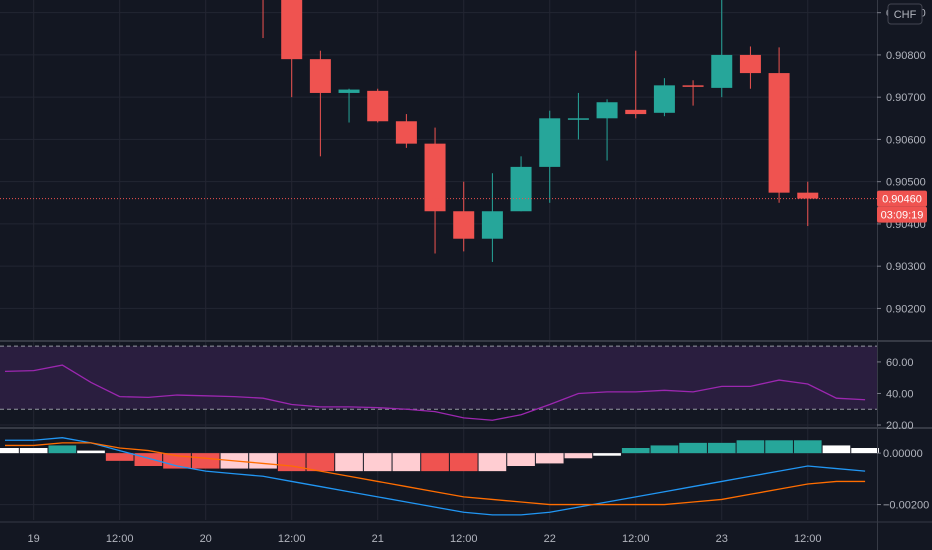 The image size is (932, 550). What do you see at coordinates (906, 506) in the screenshot?
I see `histogram-tick-label: −0.00200` at bounding box center [906, 506].